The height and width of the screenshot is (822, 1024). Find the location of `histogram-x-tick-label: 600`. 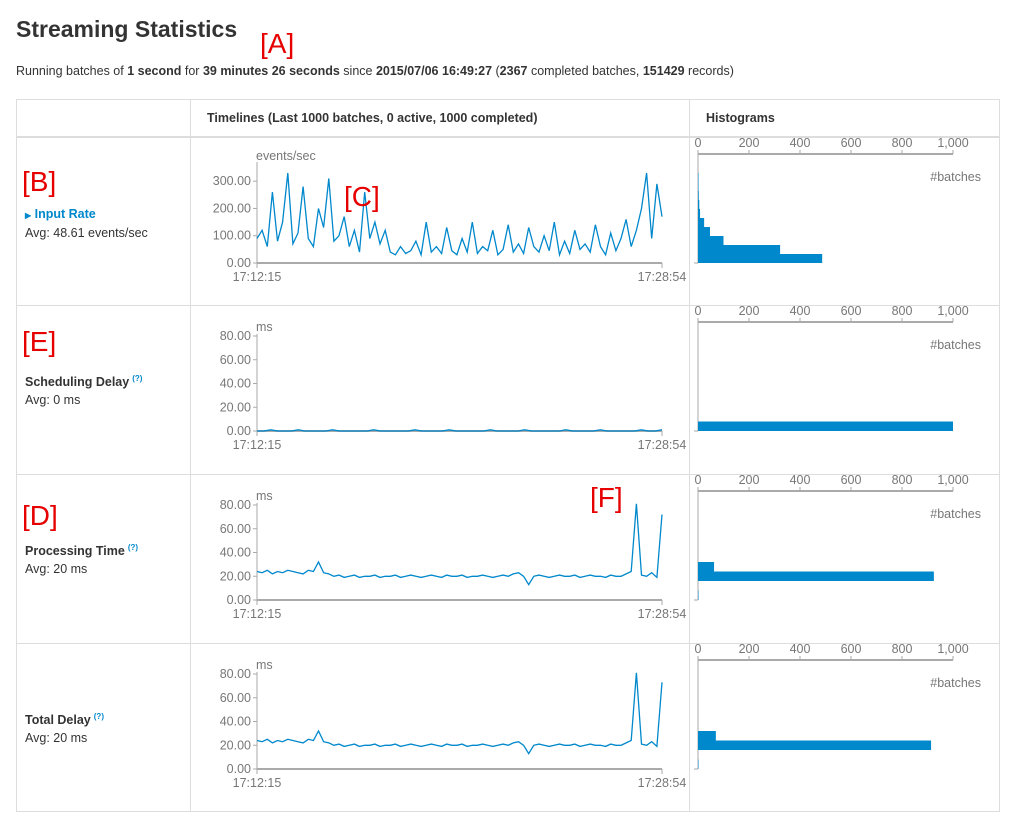

histogram-x-tick-label: 600 is located at coordinates (851, 143).